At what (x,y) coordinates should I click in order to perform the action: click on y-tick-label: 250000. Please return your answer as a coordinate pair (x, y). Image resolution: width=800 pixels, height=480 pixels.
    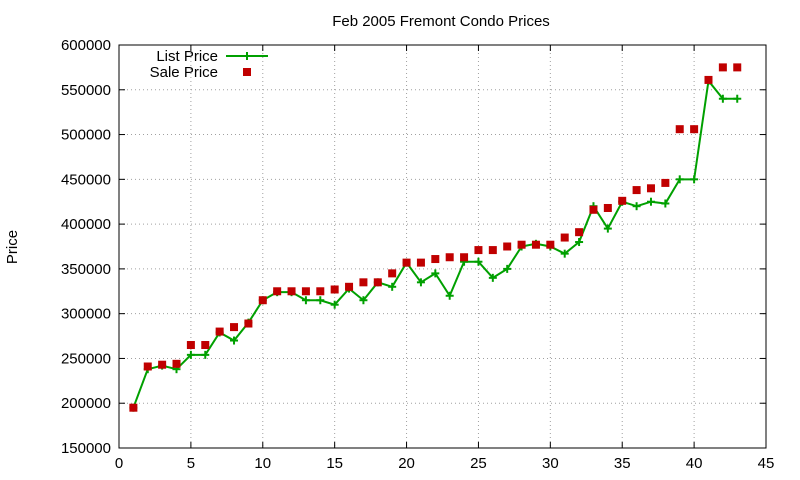
    Looking at the image, I should click on (86, 358).